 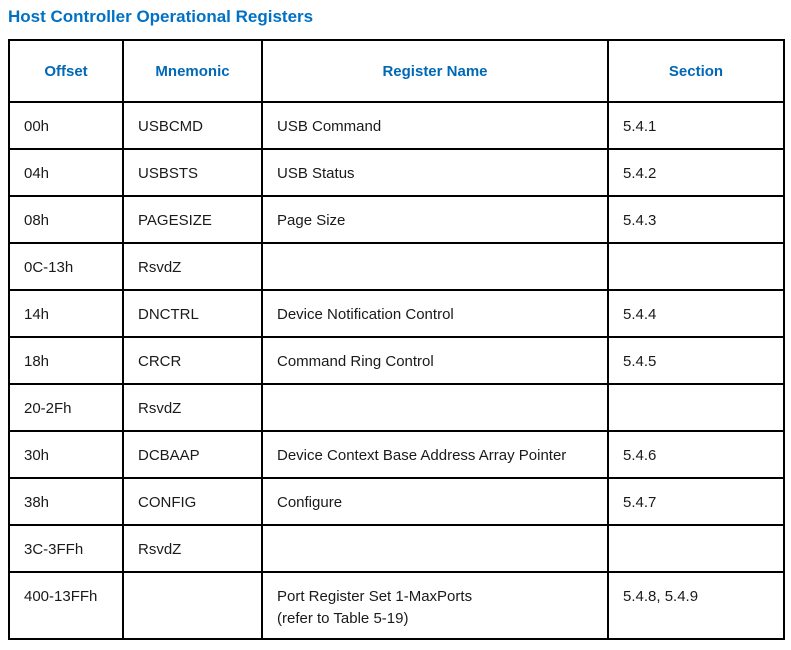 I want to click on mnemonic-cell: USBSTS, so click(x=192, y=172).